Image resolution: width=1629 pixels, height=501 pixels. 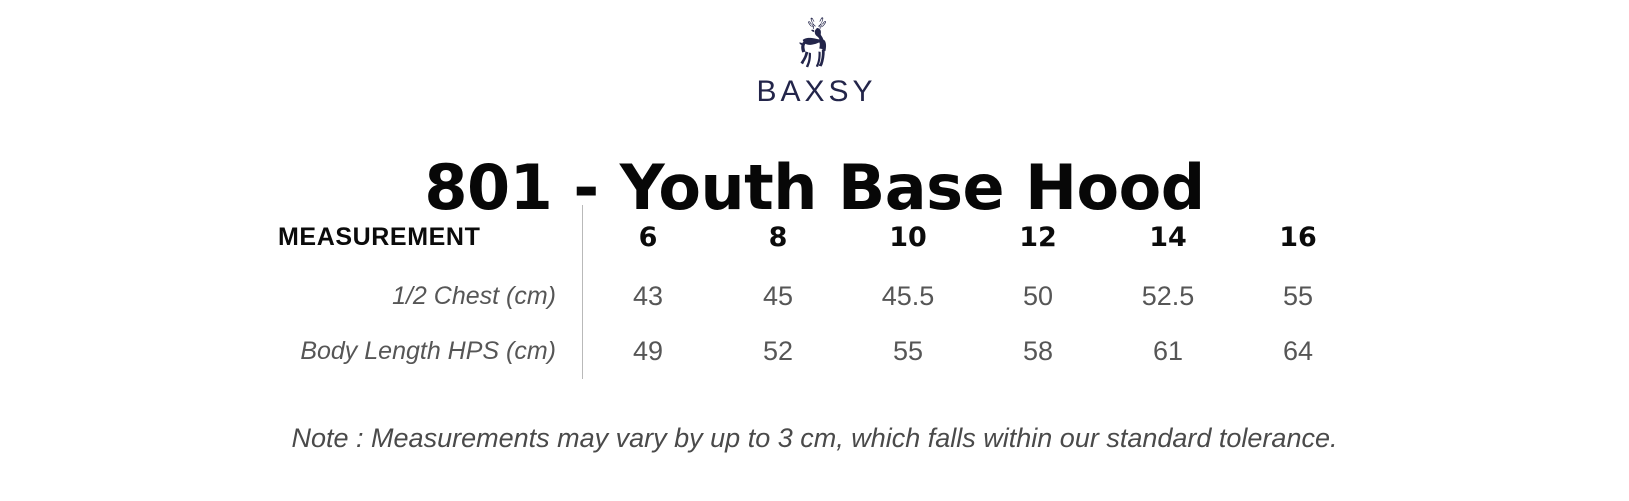 I want to click on table-row: Body Length HPS (cm) 49 52 55 58 61 64, so click(x=814, y=351).